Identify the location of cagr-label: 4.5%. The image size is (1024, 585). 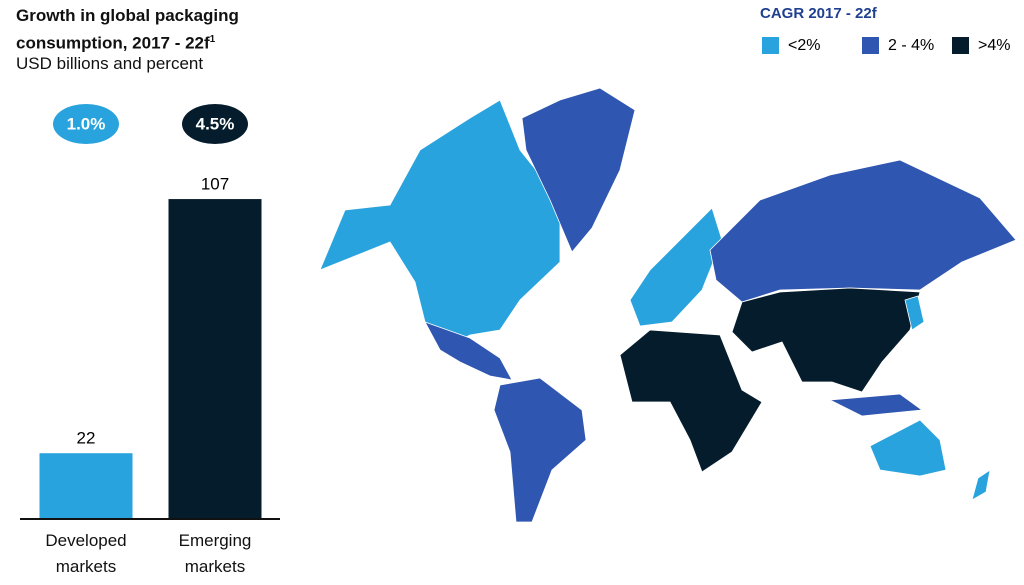
(215, 123).